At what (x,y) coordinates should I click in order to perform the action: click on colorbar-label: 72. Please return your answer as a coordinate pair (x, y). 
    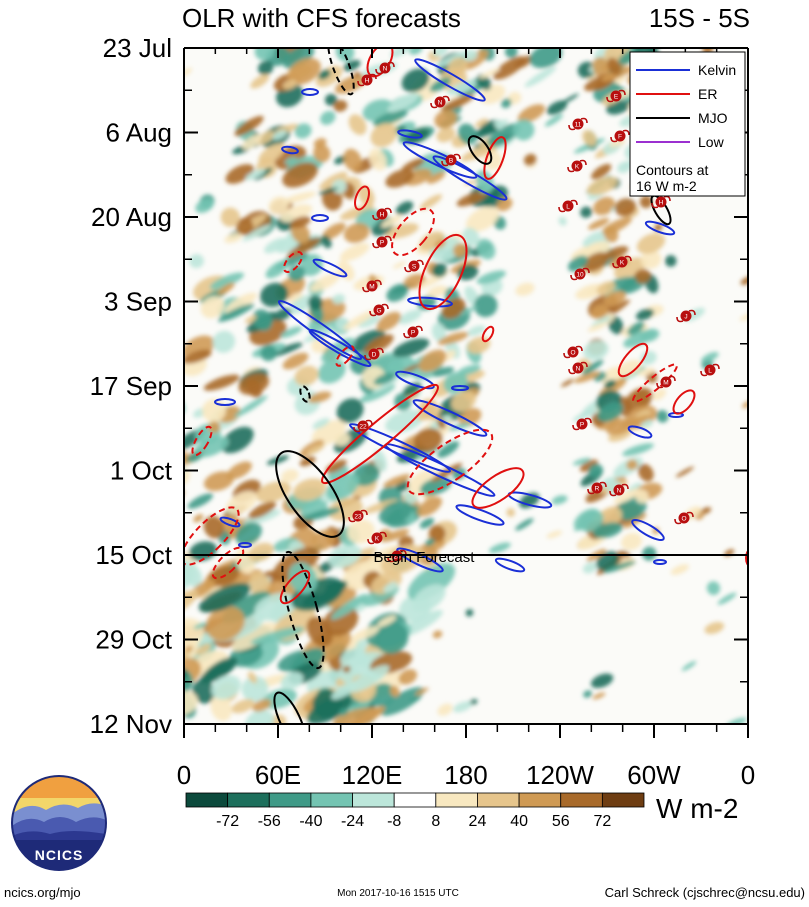
    Looking at the image, I should click on (602, 821).